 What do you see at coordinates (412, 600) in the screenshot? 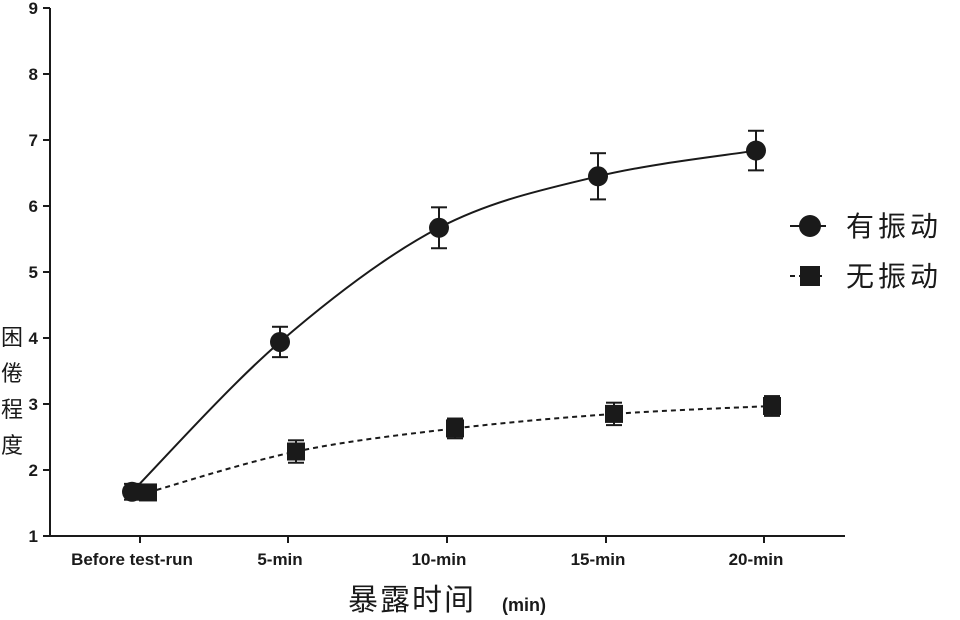
I see `x-axis-label: 暴露时间` at bounding box center [412, 600].